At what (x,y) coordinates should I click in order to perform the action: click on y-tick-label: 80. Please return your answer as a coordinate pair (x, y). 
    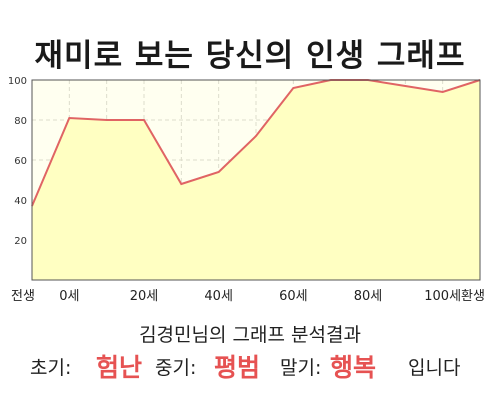
    Looking at the image, I should click on (20, 121).